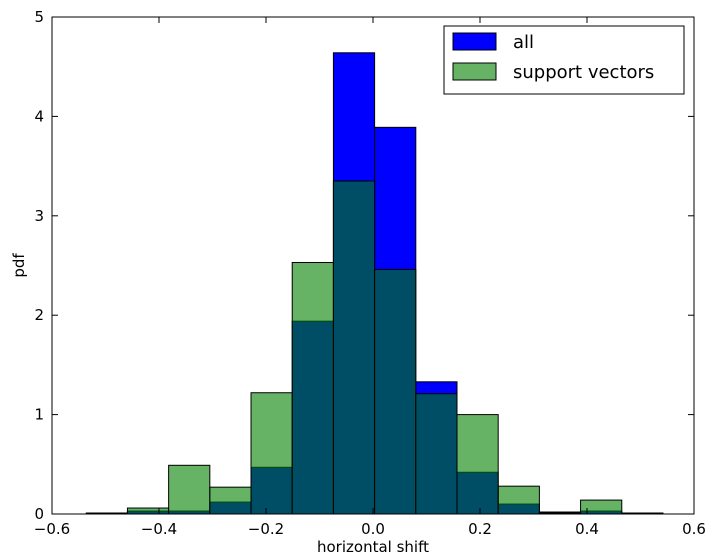 This screenshot has width=708, height=556. What do you see at coordinates (39, 514) in the screenshot?
I see `y-tick-label: 0` at bounding box center [39, 514].